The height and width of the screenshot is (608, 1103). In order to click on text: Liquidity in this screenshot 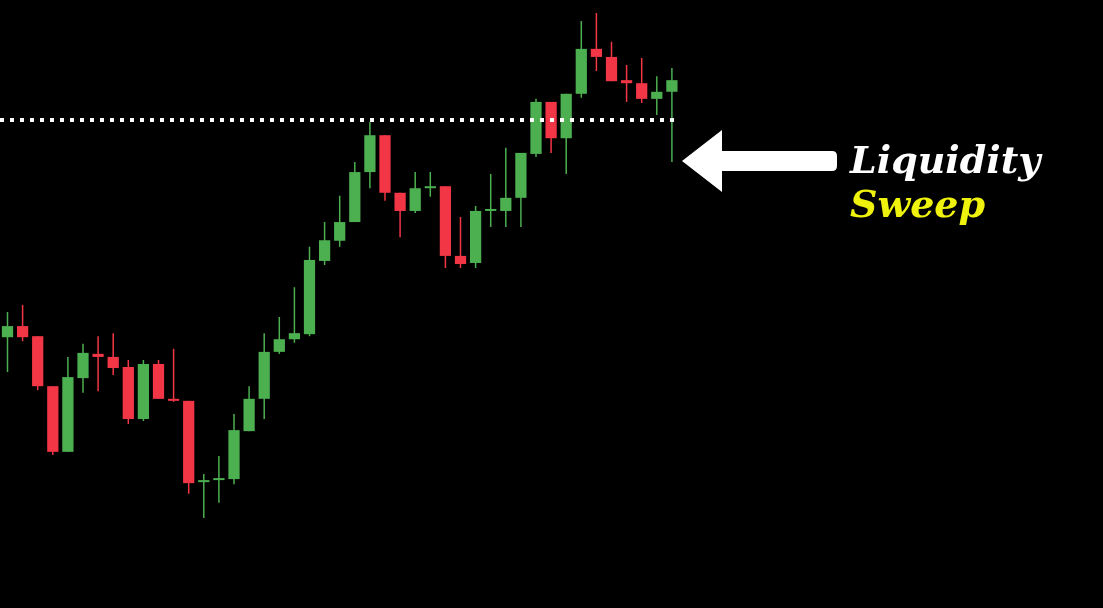, I will do `click(945, 159)`.